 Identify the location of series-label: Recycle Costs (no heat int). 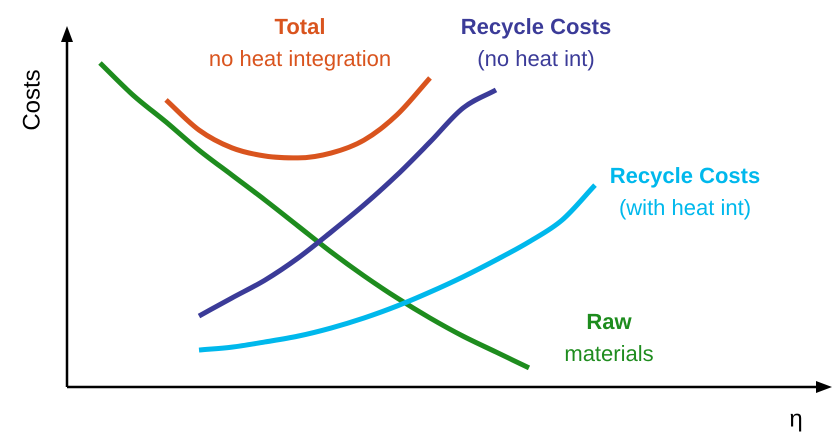
(536, 42).